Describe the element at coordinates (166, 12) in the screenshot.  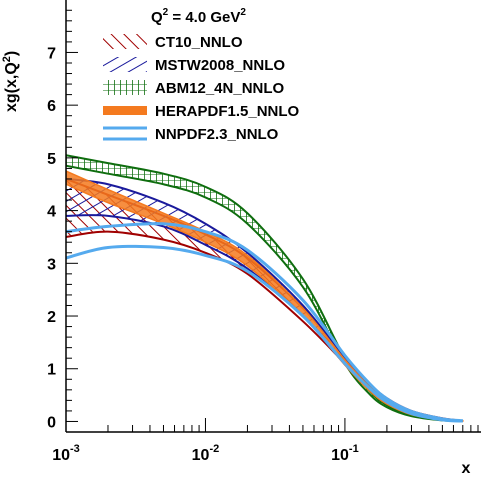
I see `title-q-exp: 2` at that location.